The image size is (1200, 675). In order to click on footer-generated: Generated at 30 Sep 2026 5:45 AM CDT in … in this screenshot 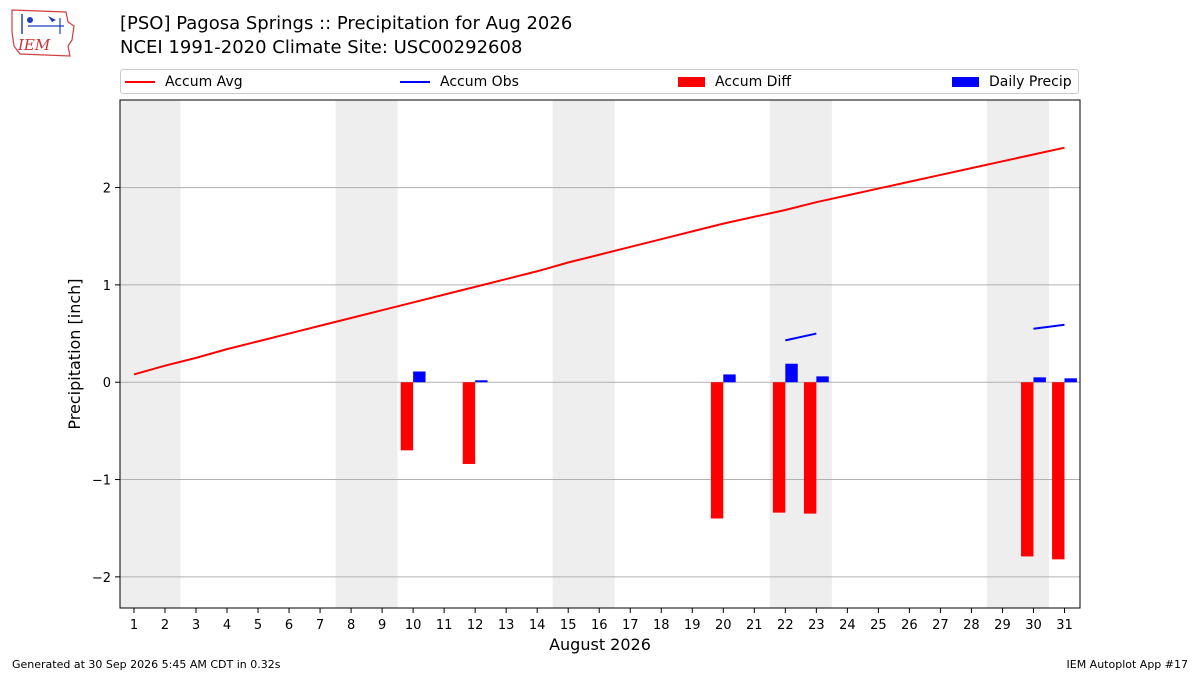, I will do `click(146, 664)`.